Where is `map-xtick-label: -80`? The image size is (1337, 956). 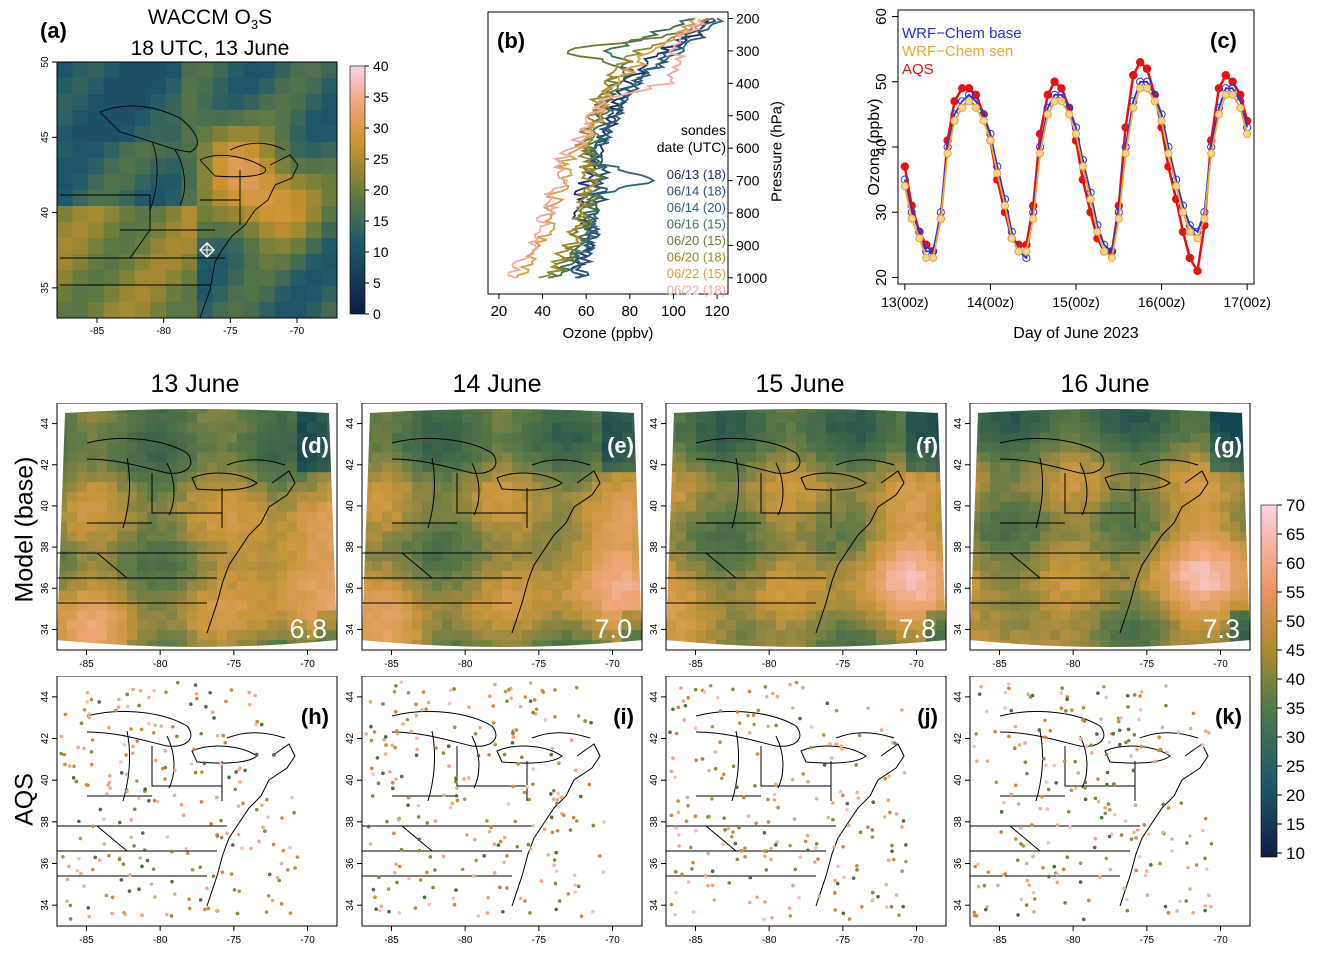 map-xtick-label: -80 is located at coordinates (160, 664).